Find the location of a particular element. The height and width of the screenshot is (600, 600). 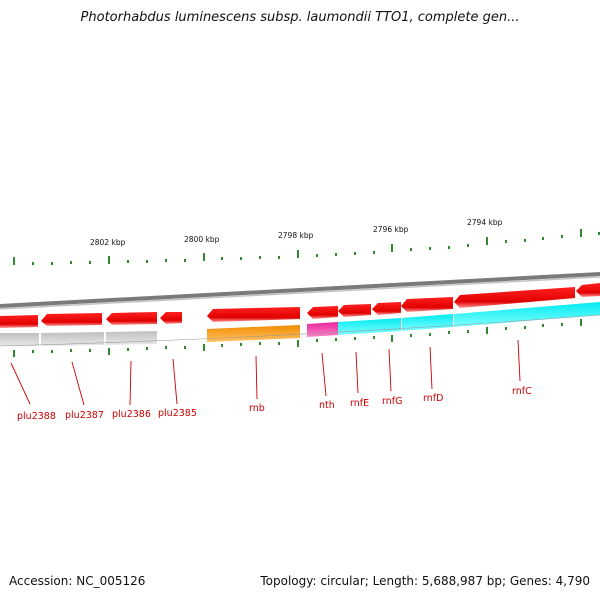

scale-label: 2796 kbp is located at coordinates (391, 229).